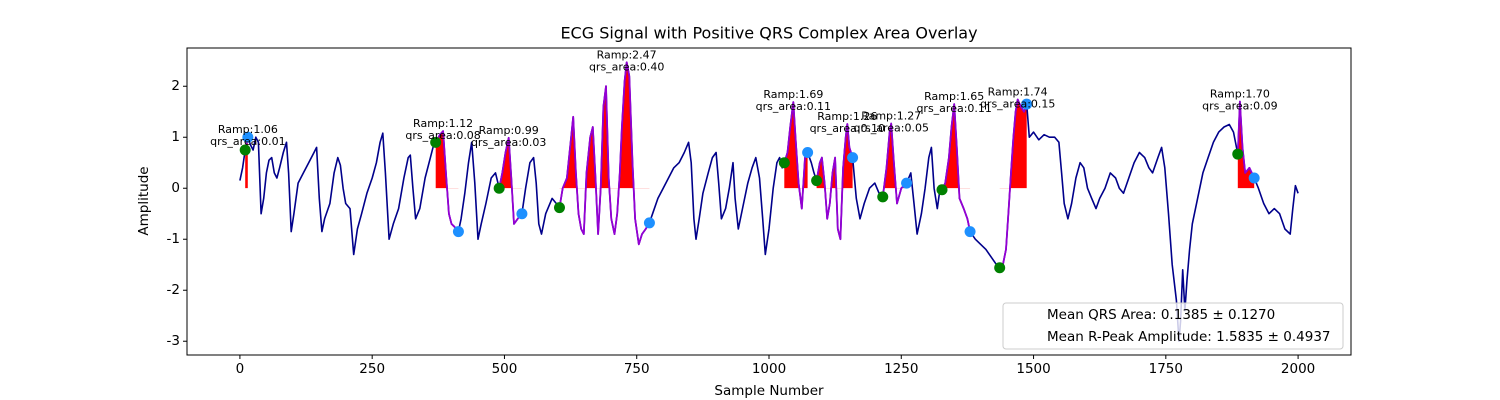 The image size is (1500, 400). I want to click on legend-entry: Mean R-Peak Amplitude: 1.5835 ± 0.4937, so click(1189, 337).